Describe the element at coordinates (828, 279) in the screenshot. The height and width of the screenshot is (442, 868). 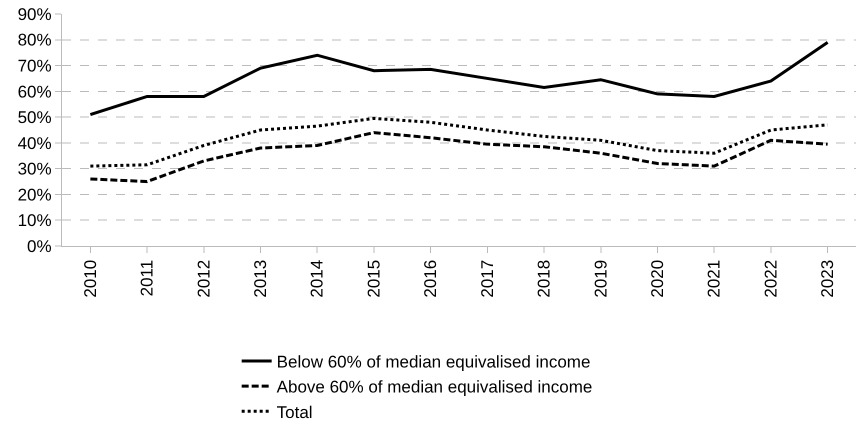
I see `x-tick-label: 2023` at that location.